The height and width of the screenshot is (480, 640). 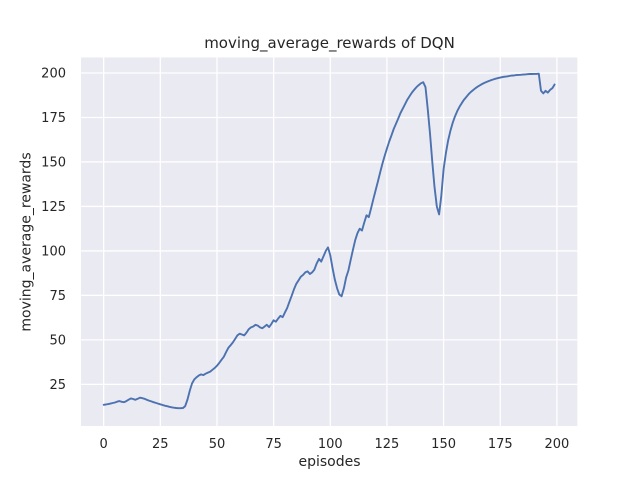 I want to click on y-tick-label: 125, so click(x=53, y=207).